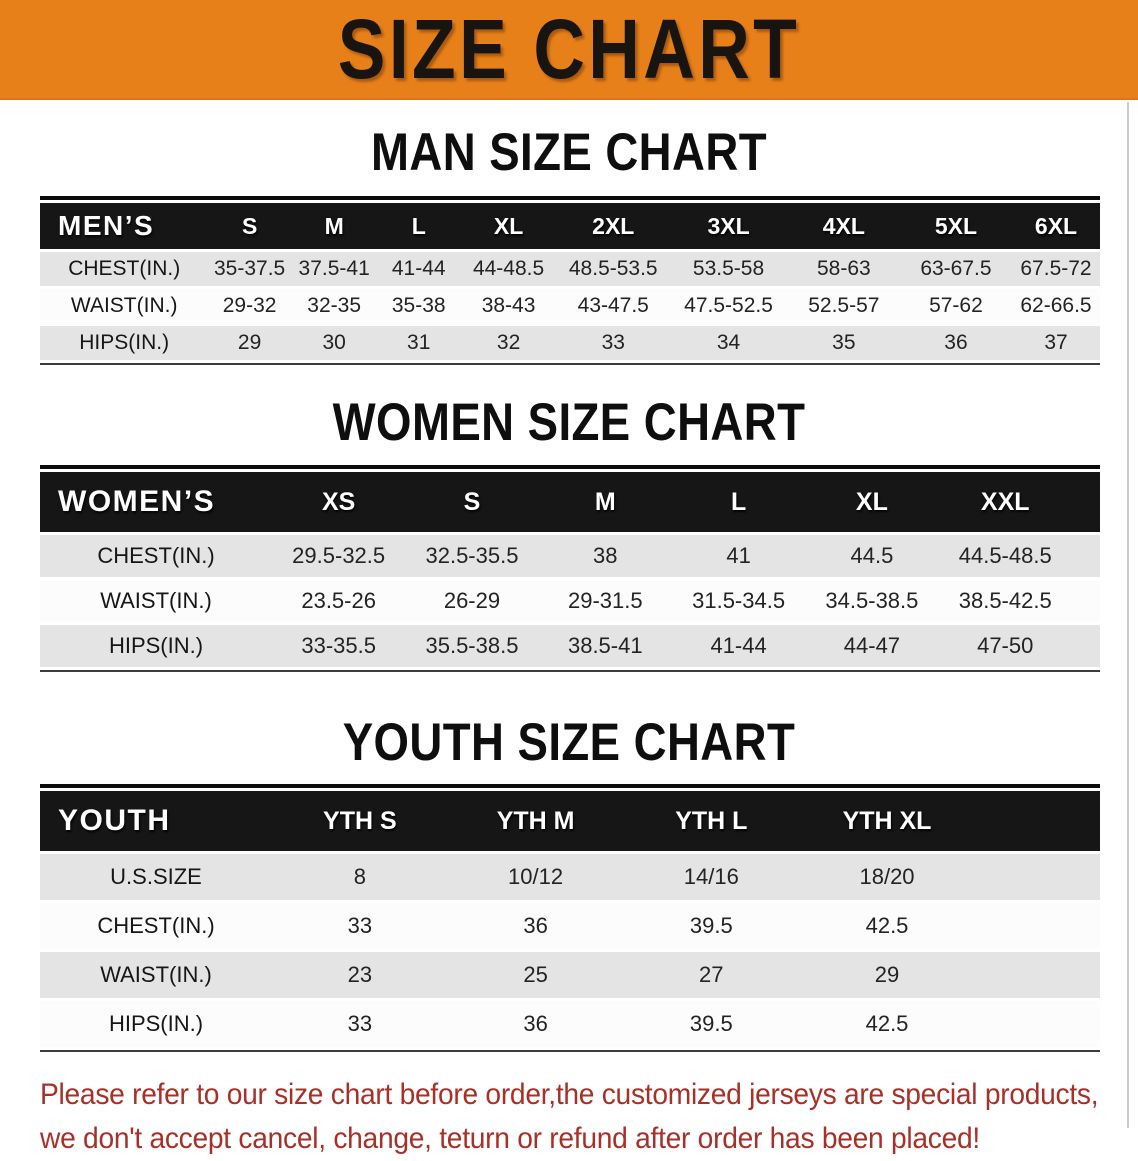  What do you see at coordinates (605, 600) in the screenshot?
I see `size-value-cell: 29-31.5` at bounding box center [605, 600].